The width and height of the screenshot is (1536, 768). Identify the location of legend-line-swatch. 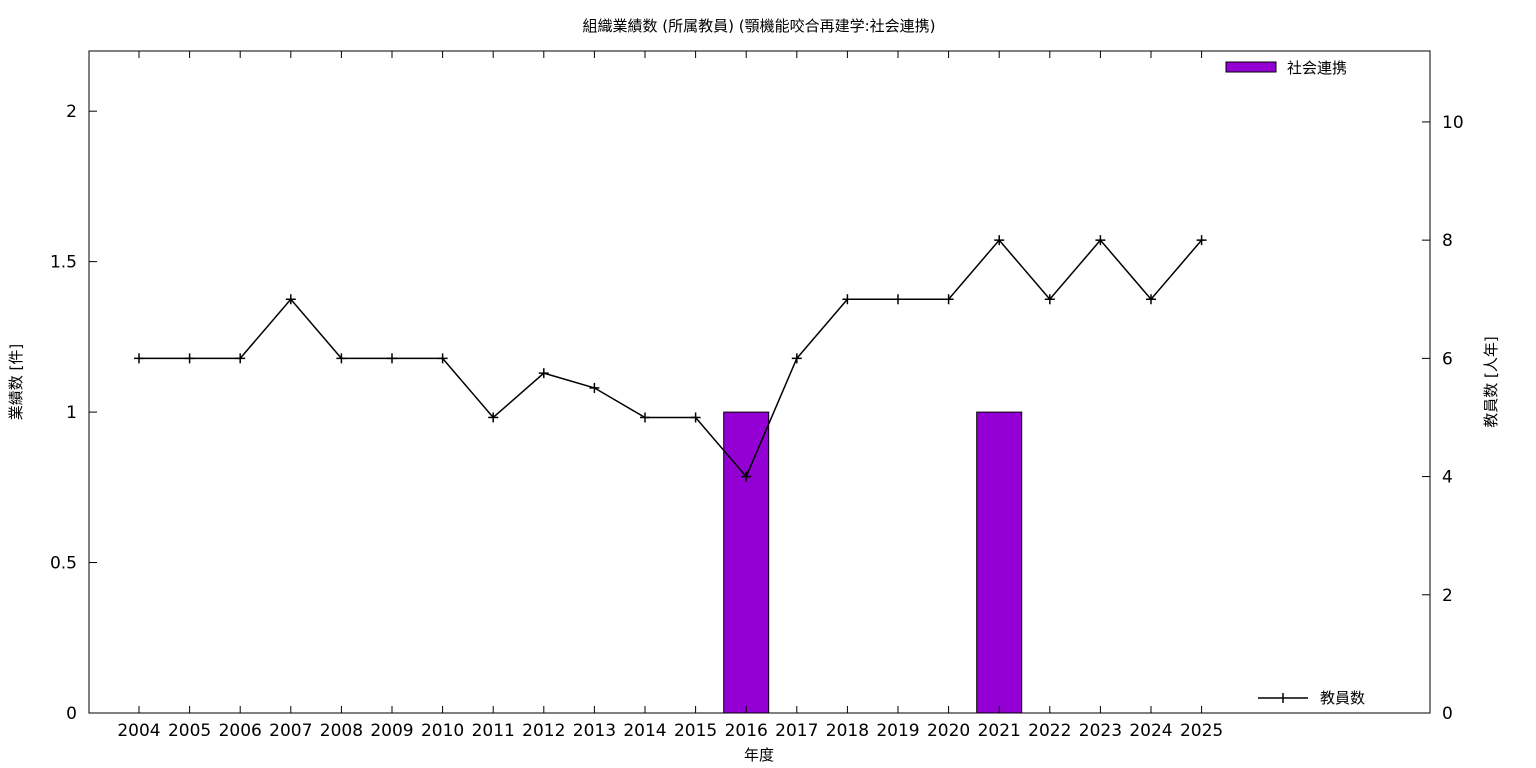
(1283, 698).